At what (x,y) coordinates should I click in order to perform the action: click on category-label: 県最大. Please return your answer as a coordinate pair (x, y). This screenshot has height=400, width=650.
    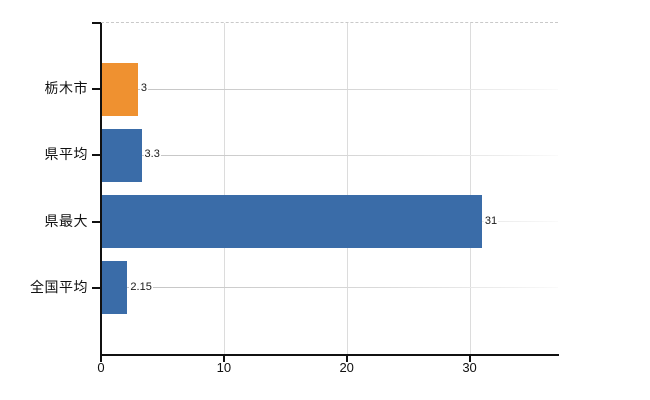
    Looking at the image, I should click on (66, 220).